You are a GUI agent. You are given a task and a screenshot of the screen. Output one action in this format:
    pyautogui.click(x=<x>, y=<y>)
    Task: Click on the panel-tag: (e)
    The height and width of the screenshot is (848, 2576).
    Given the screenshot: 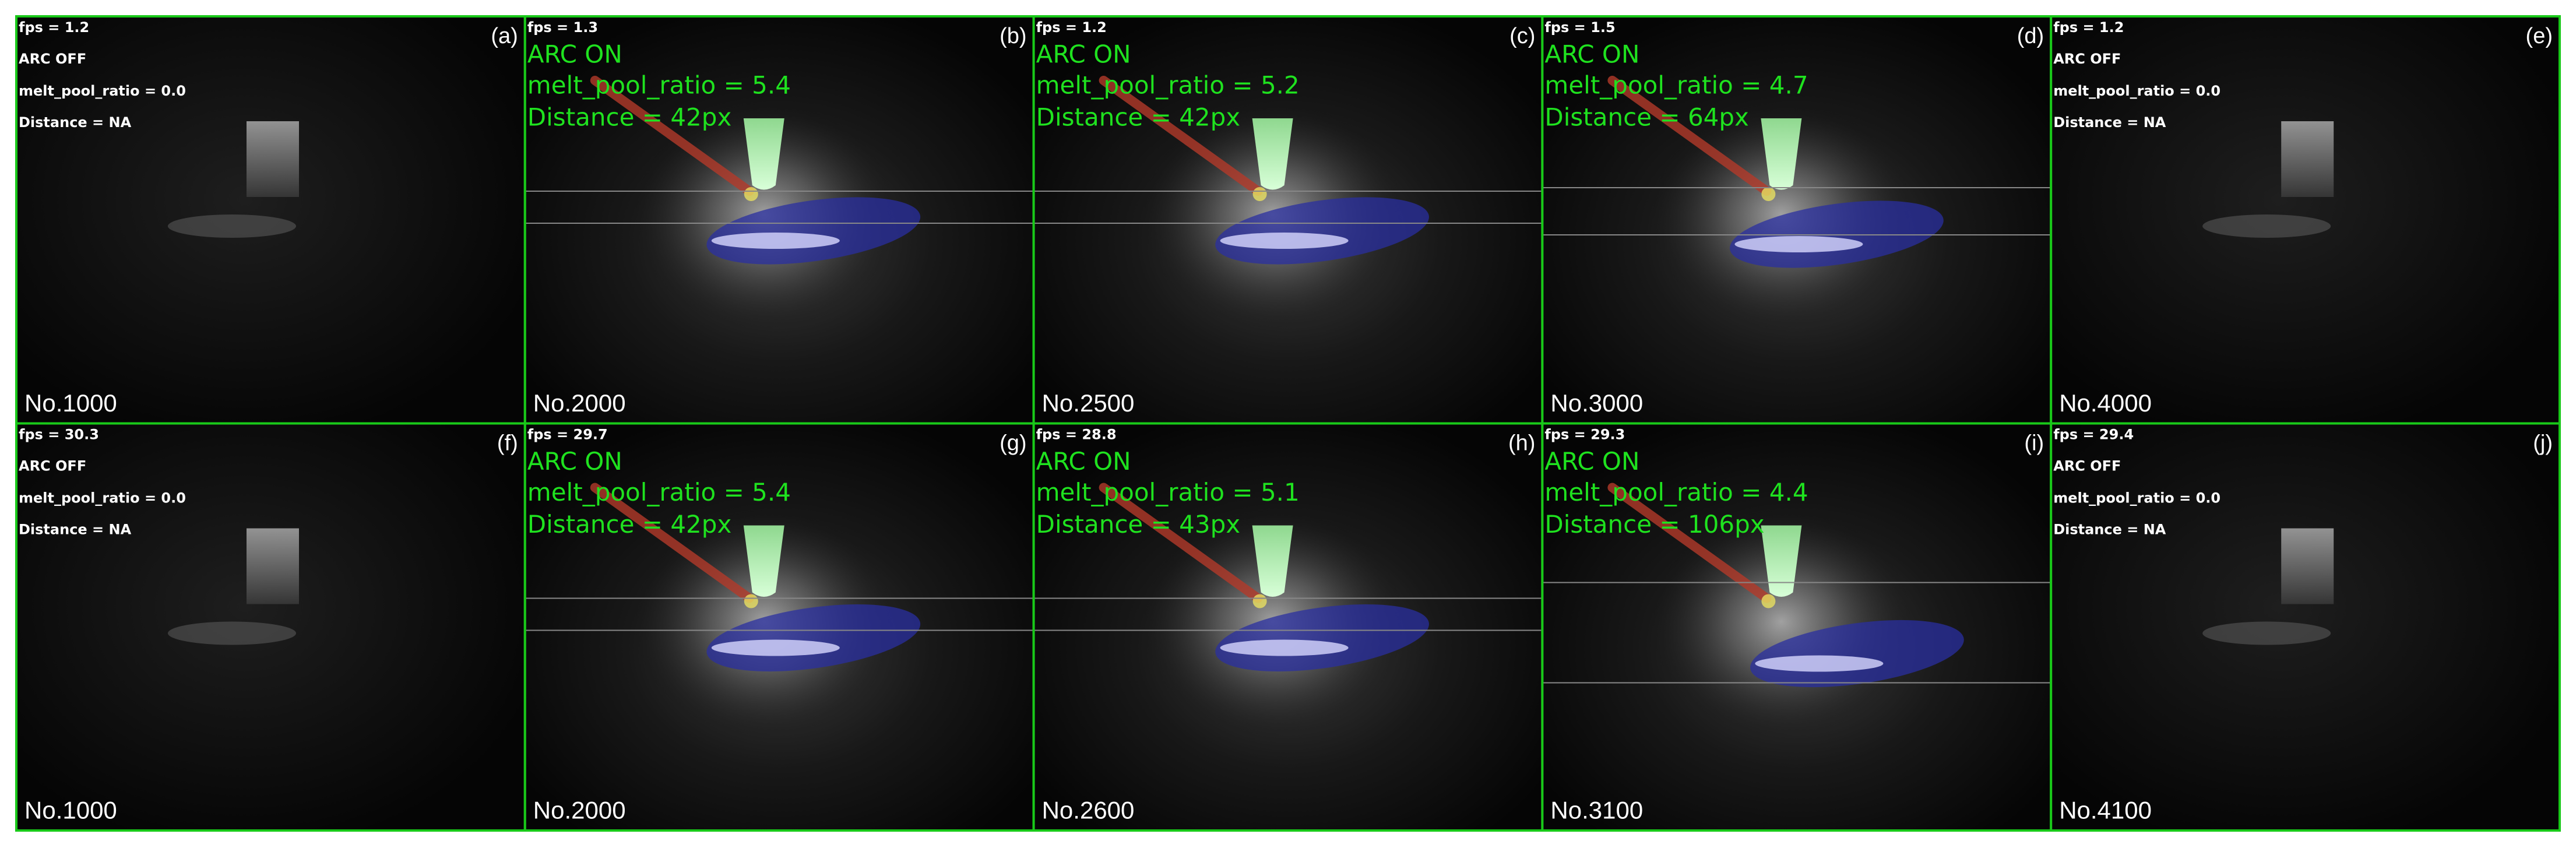 What is the action you would take?
    pyautogui.click(x=2540, y=36)
    